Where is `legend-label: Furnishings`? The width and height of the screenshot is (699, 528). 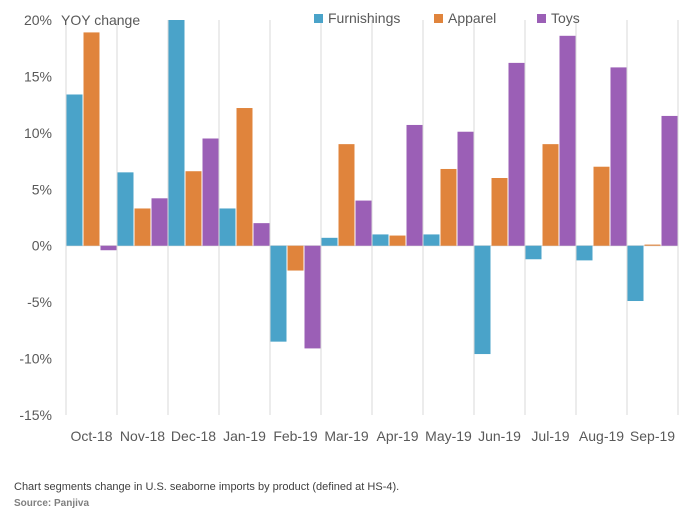
legend-label: Furnishings is located at coordinates (364, 18).